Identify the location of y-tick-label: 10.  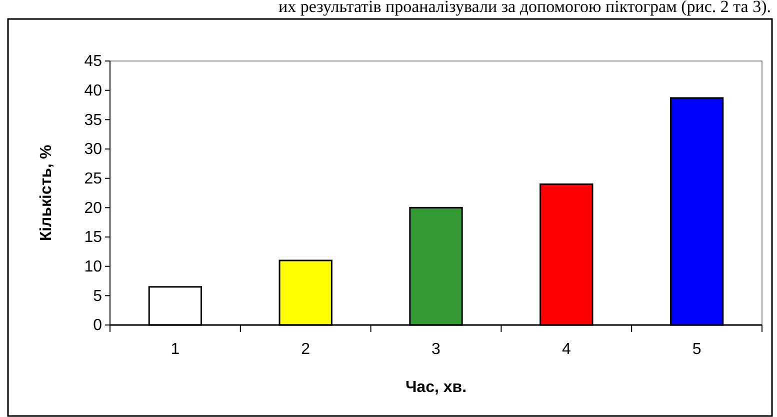
(93, 267).